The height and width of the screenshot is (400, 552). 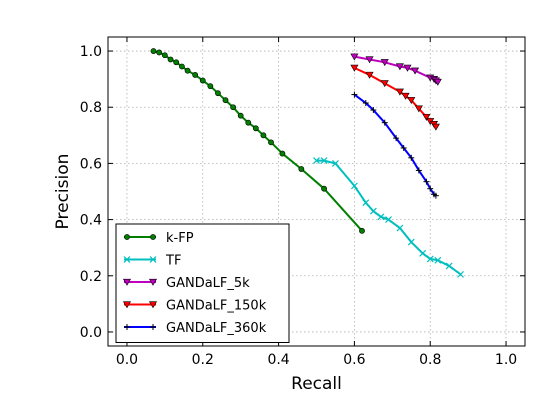 What do you see at coordinates (278, 360) in the screenshot?
I see `x-tick-label: 0.4` at bounding box center [278, 360].